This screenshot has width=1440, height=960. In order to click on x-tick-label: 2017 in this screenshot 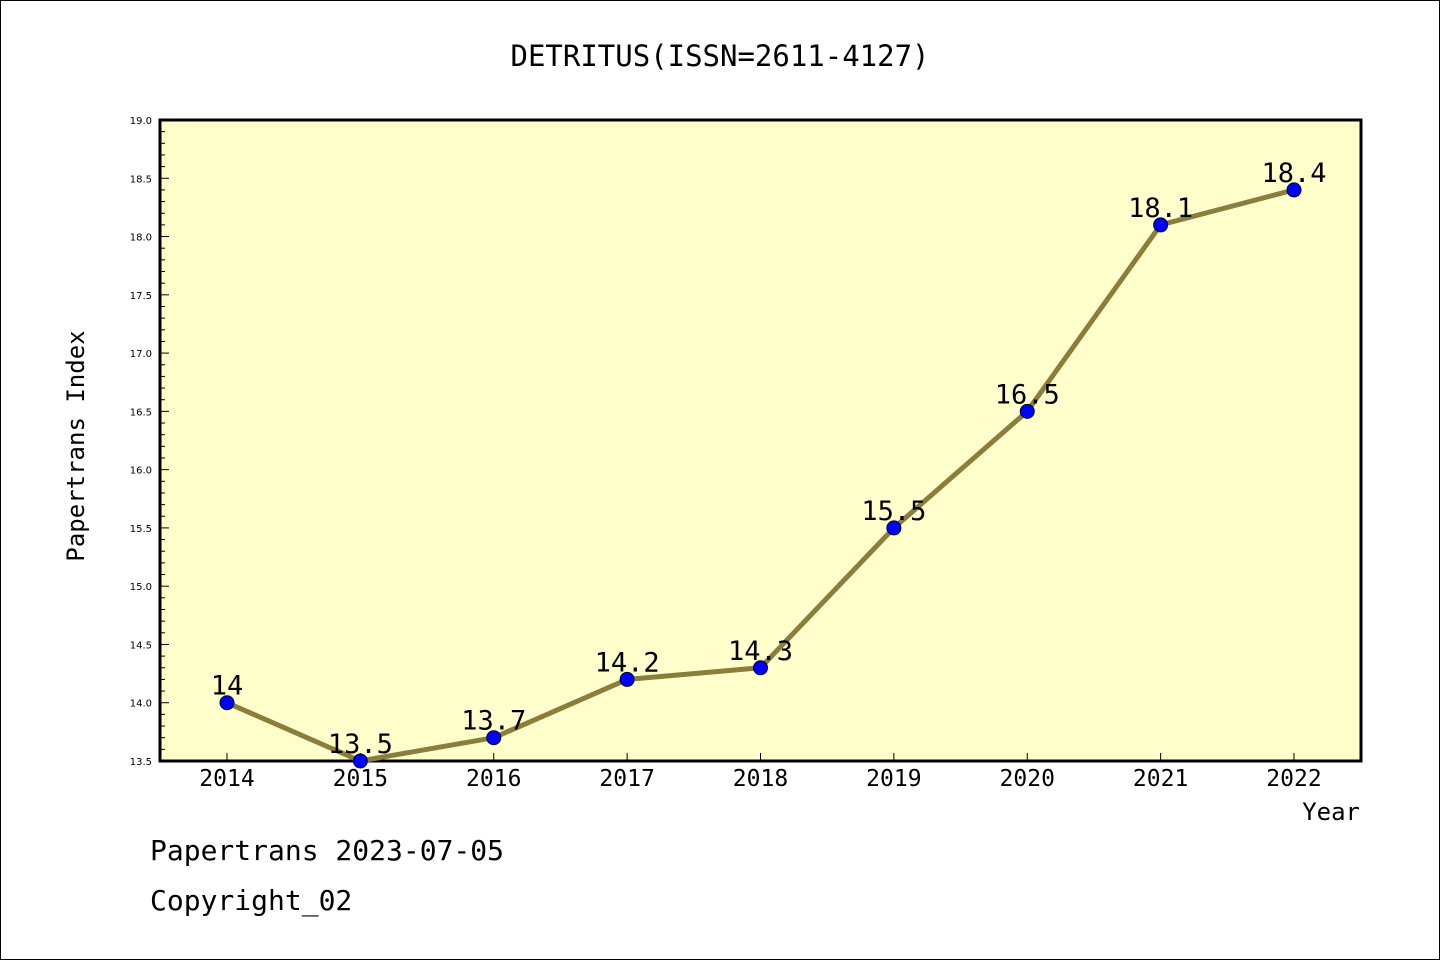, I will do `click(626, 779)`.